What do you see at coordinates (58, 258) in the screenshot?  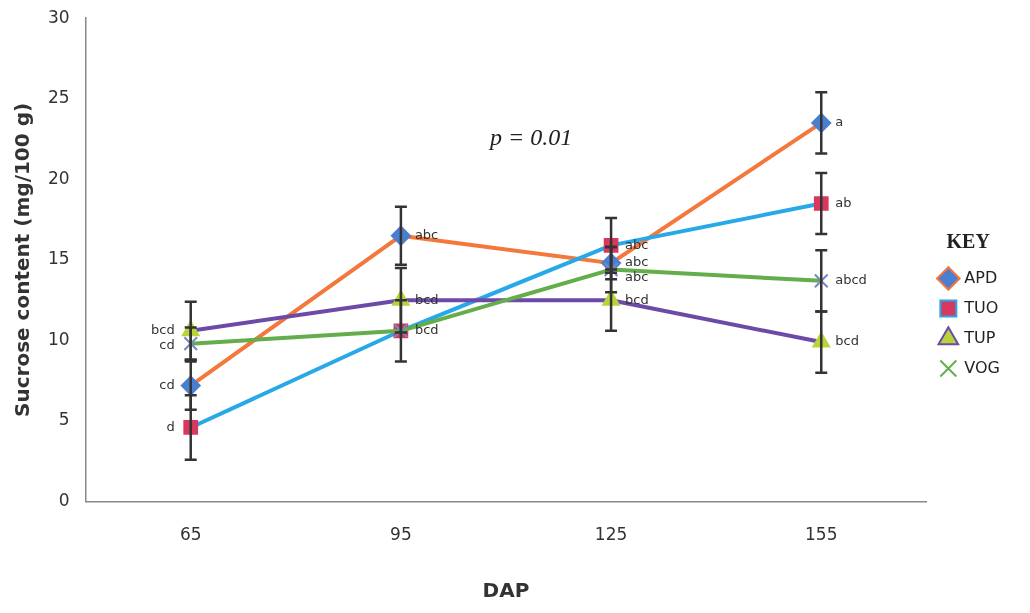 I see `y-tick-label: 15` at bounding box center [58, 258].